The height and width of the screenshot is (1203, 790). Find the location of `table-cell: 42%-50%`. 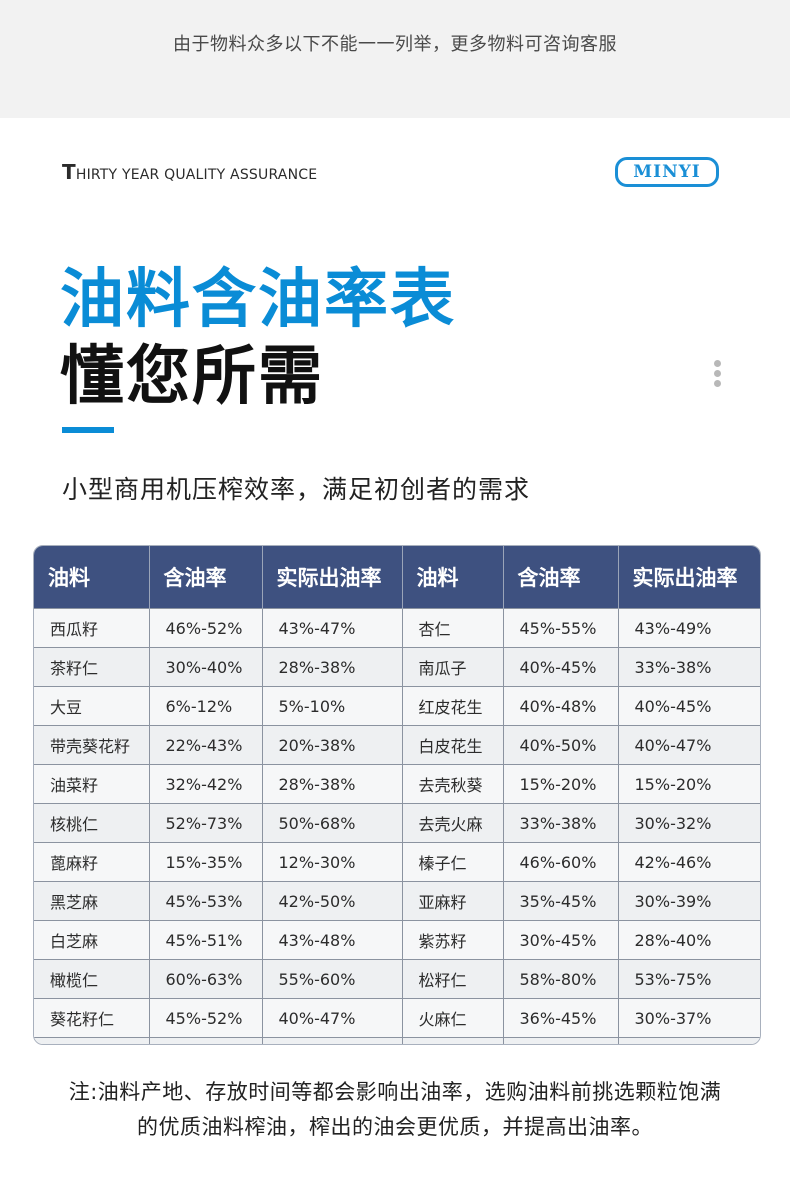

table-cell: 42%-50% is located at coordinates (332, 901).